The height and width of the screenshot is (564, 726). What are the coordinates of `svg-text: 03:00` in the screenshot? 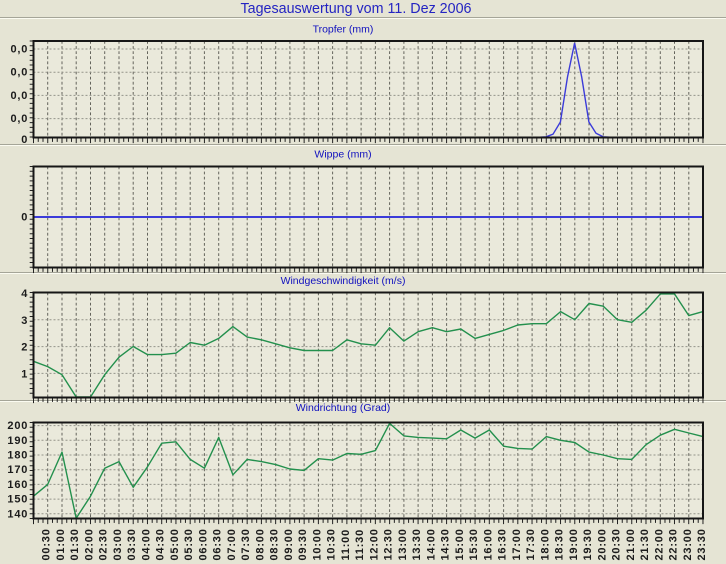 It's located at (118, 544).